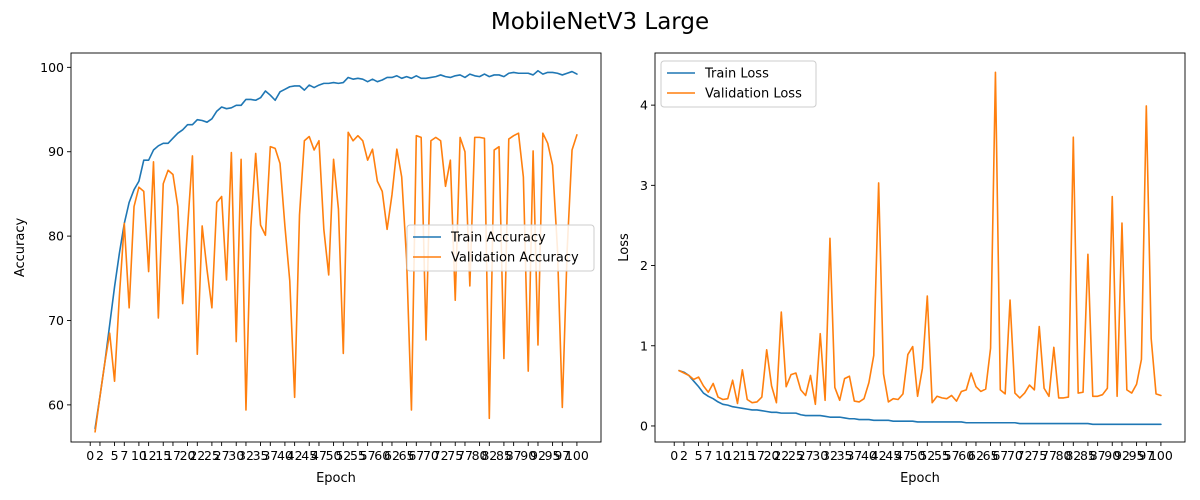 The width and height of the screenshot is (1200, 500). Describe the element at coordinates (528, 455) in the screenshot. I see `accuracy-x-tick-label: 90` at that location.